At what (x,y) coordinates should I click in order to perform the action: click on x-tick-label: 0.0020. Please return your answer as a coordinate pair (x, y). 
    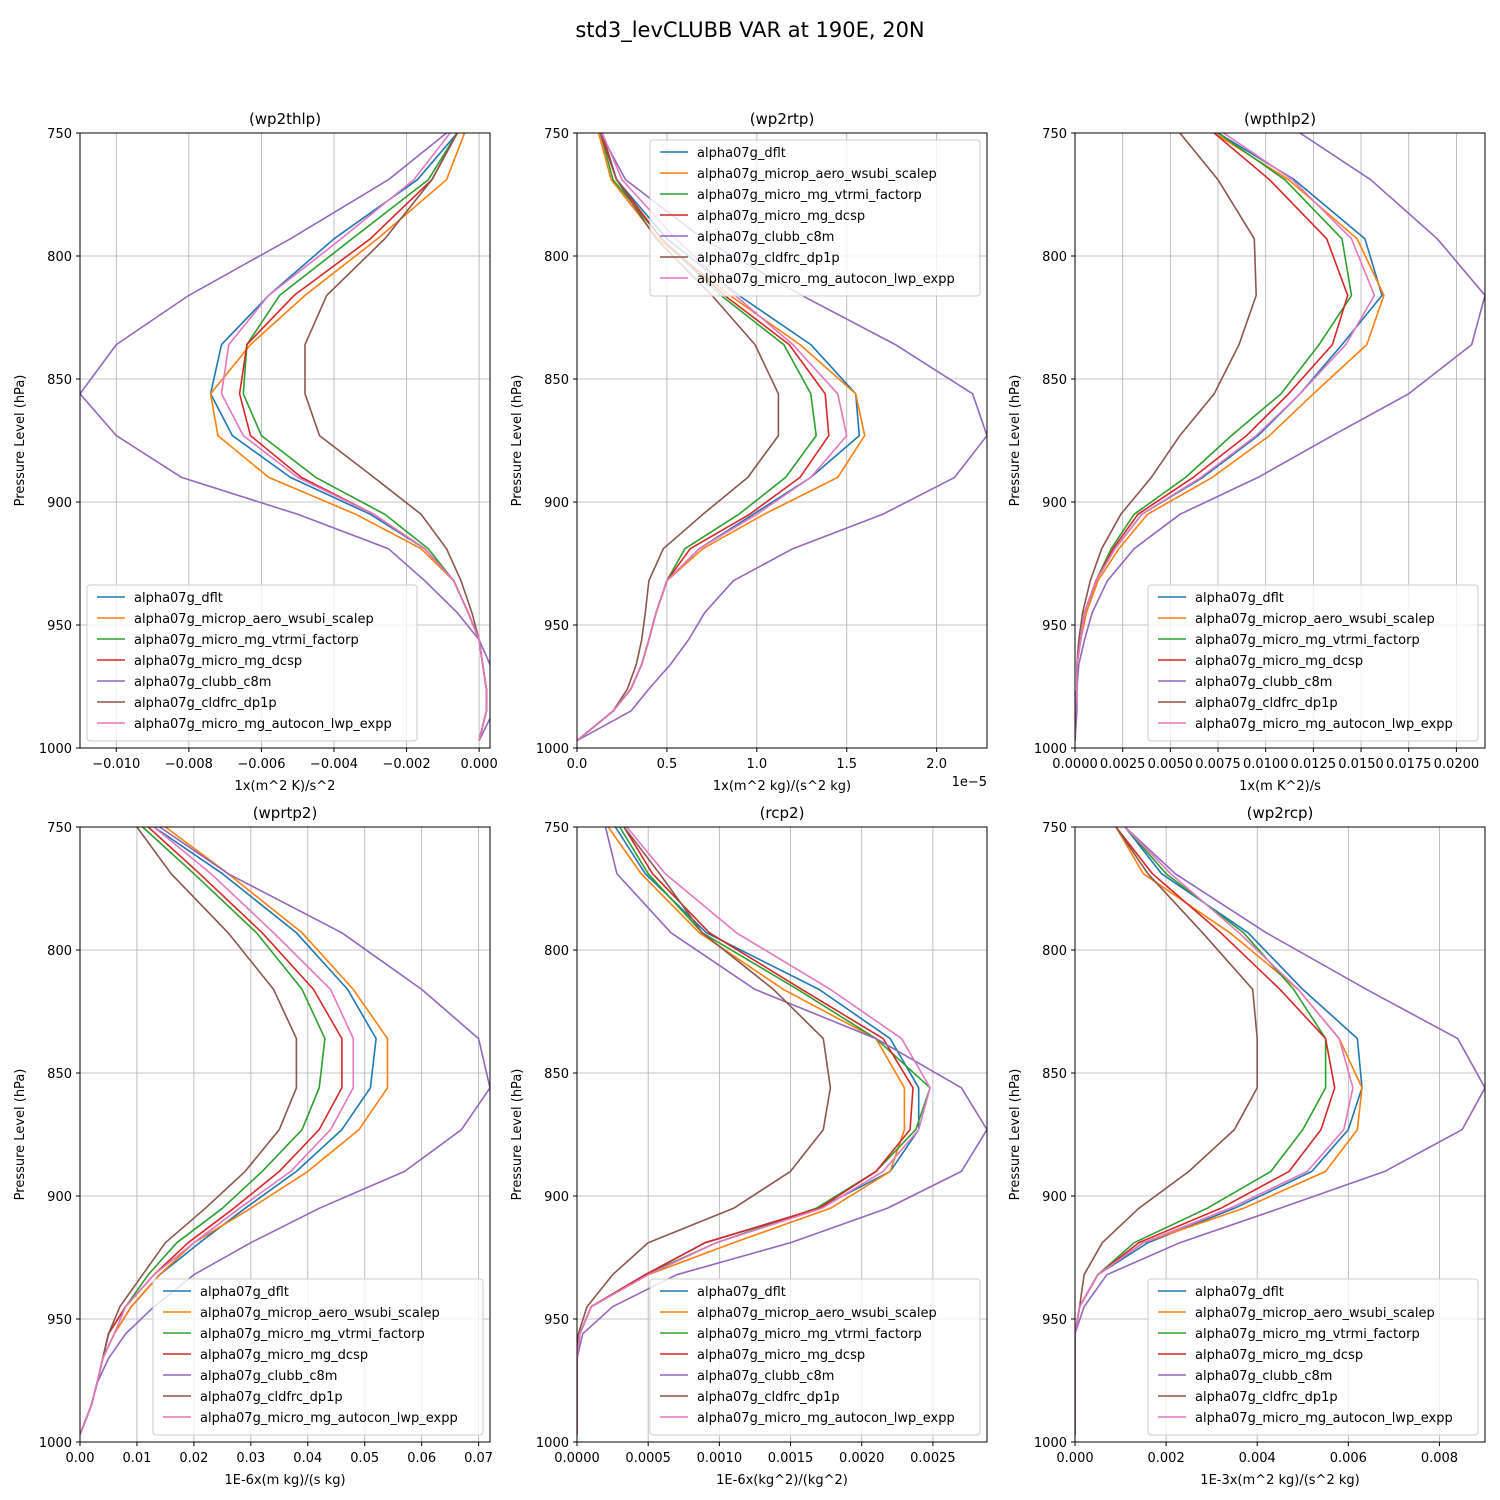
    Looking at the image, I should click on (862, 1458).